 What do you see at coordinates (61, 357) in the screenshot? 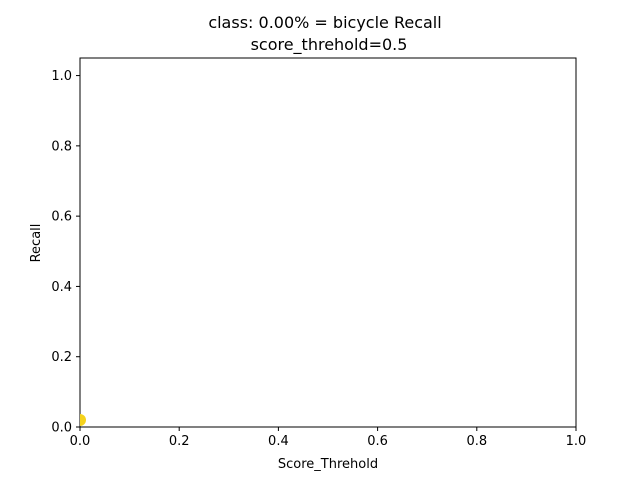
I see `y-tick-label: 0.2` at bounding box center [61, 357].